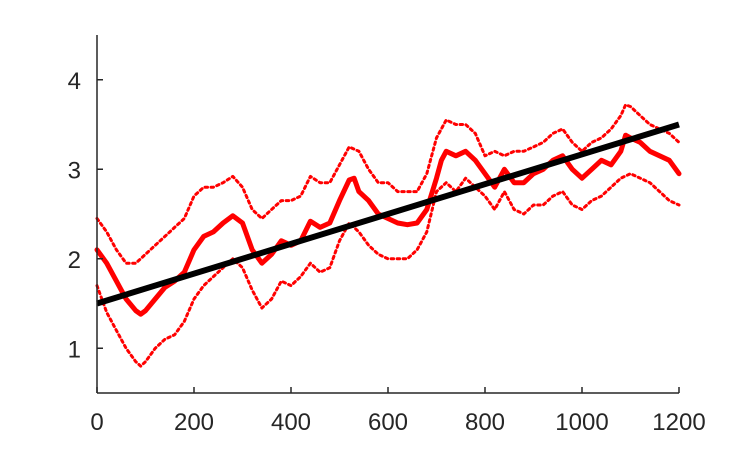 The image size is (750, 450). Describe the element at coordinates (678, 422) in the screenshot. I see `x-tick-label: 1200` at that location.